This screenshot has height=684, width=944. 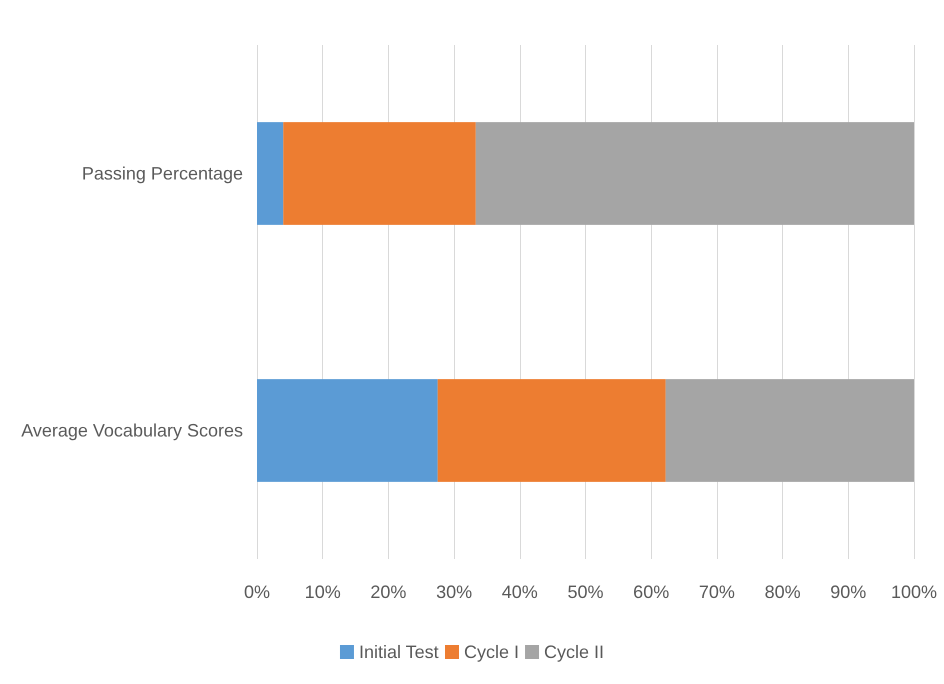 What do you see at coordinates (574, 652) in the screenshot?
I see `legend-label: Cycle II` at bounding box center [574, 652].